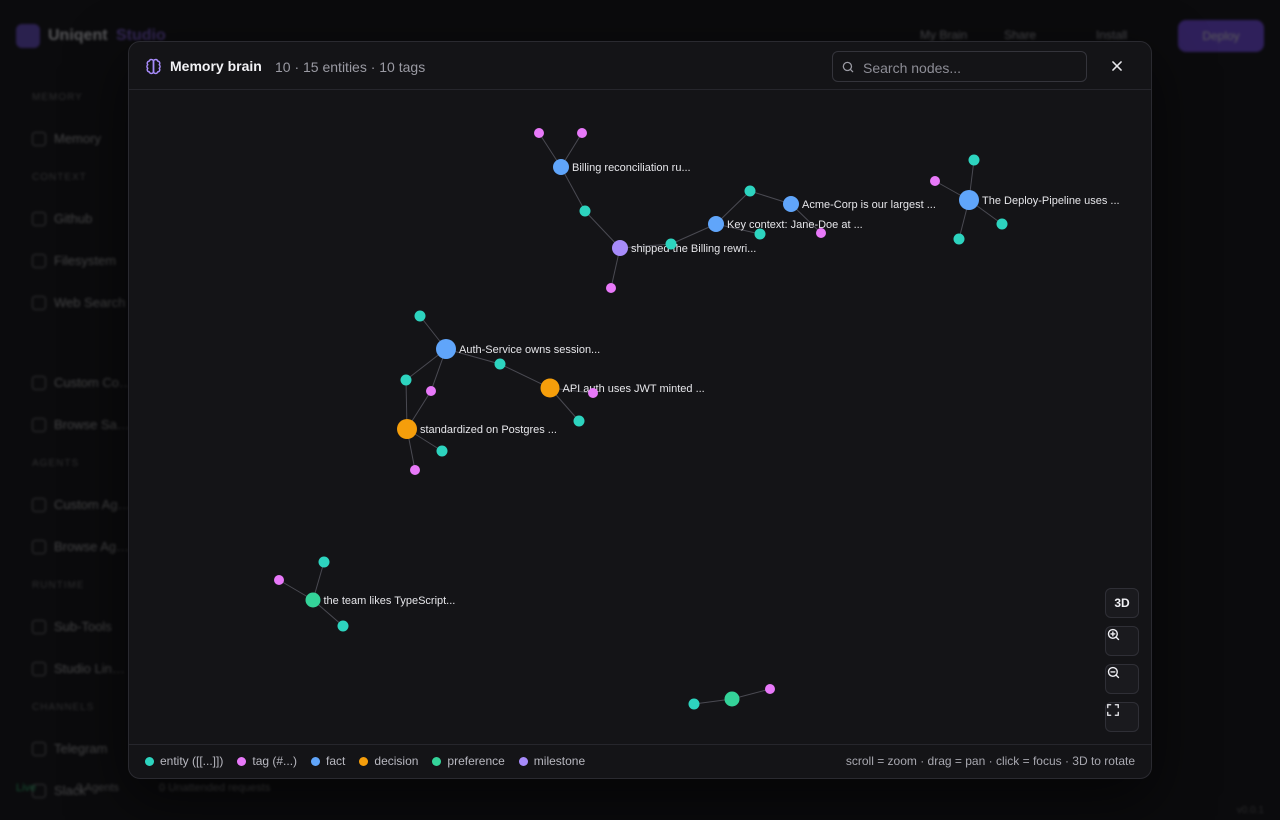  I want to click on topbar-share: Share, so click(1020, 35).